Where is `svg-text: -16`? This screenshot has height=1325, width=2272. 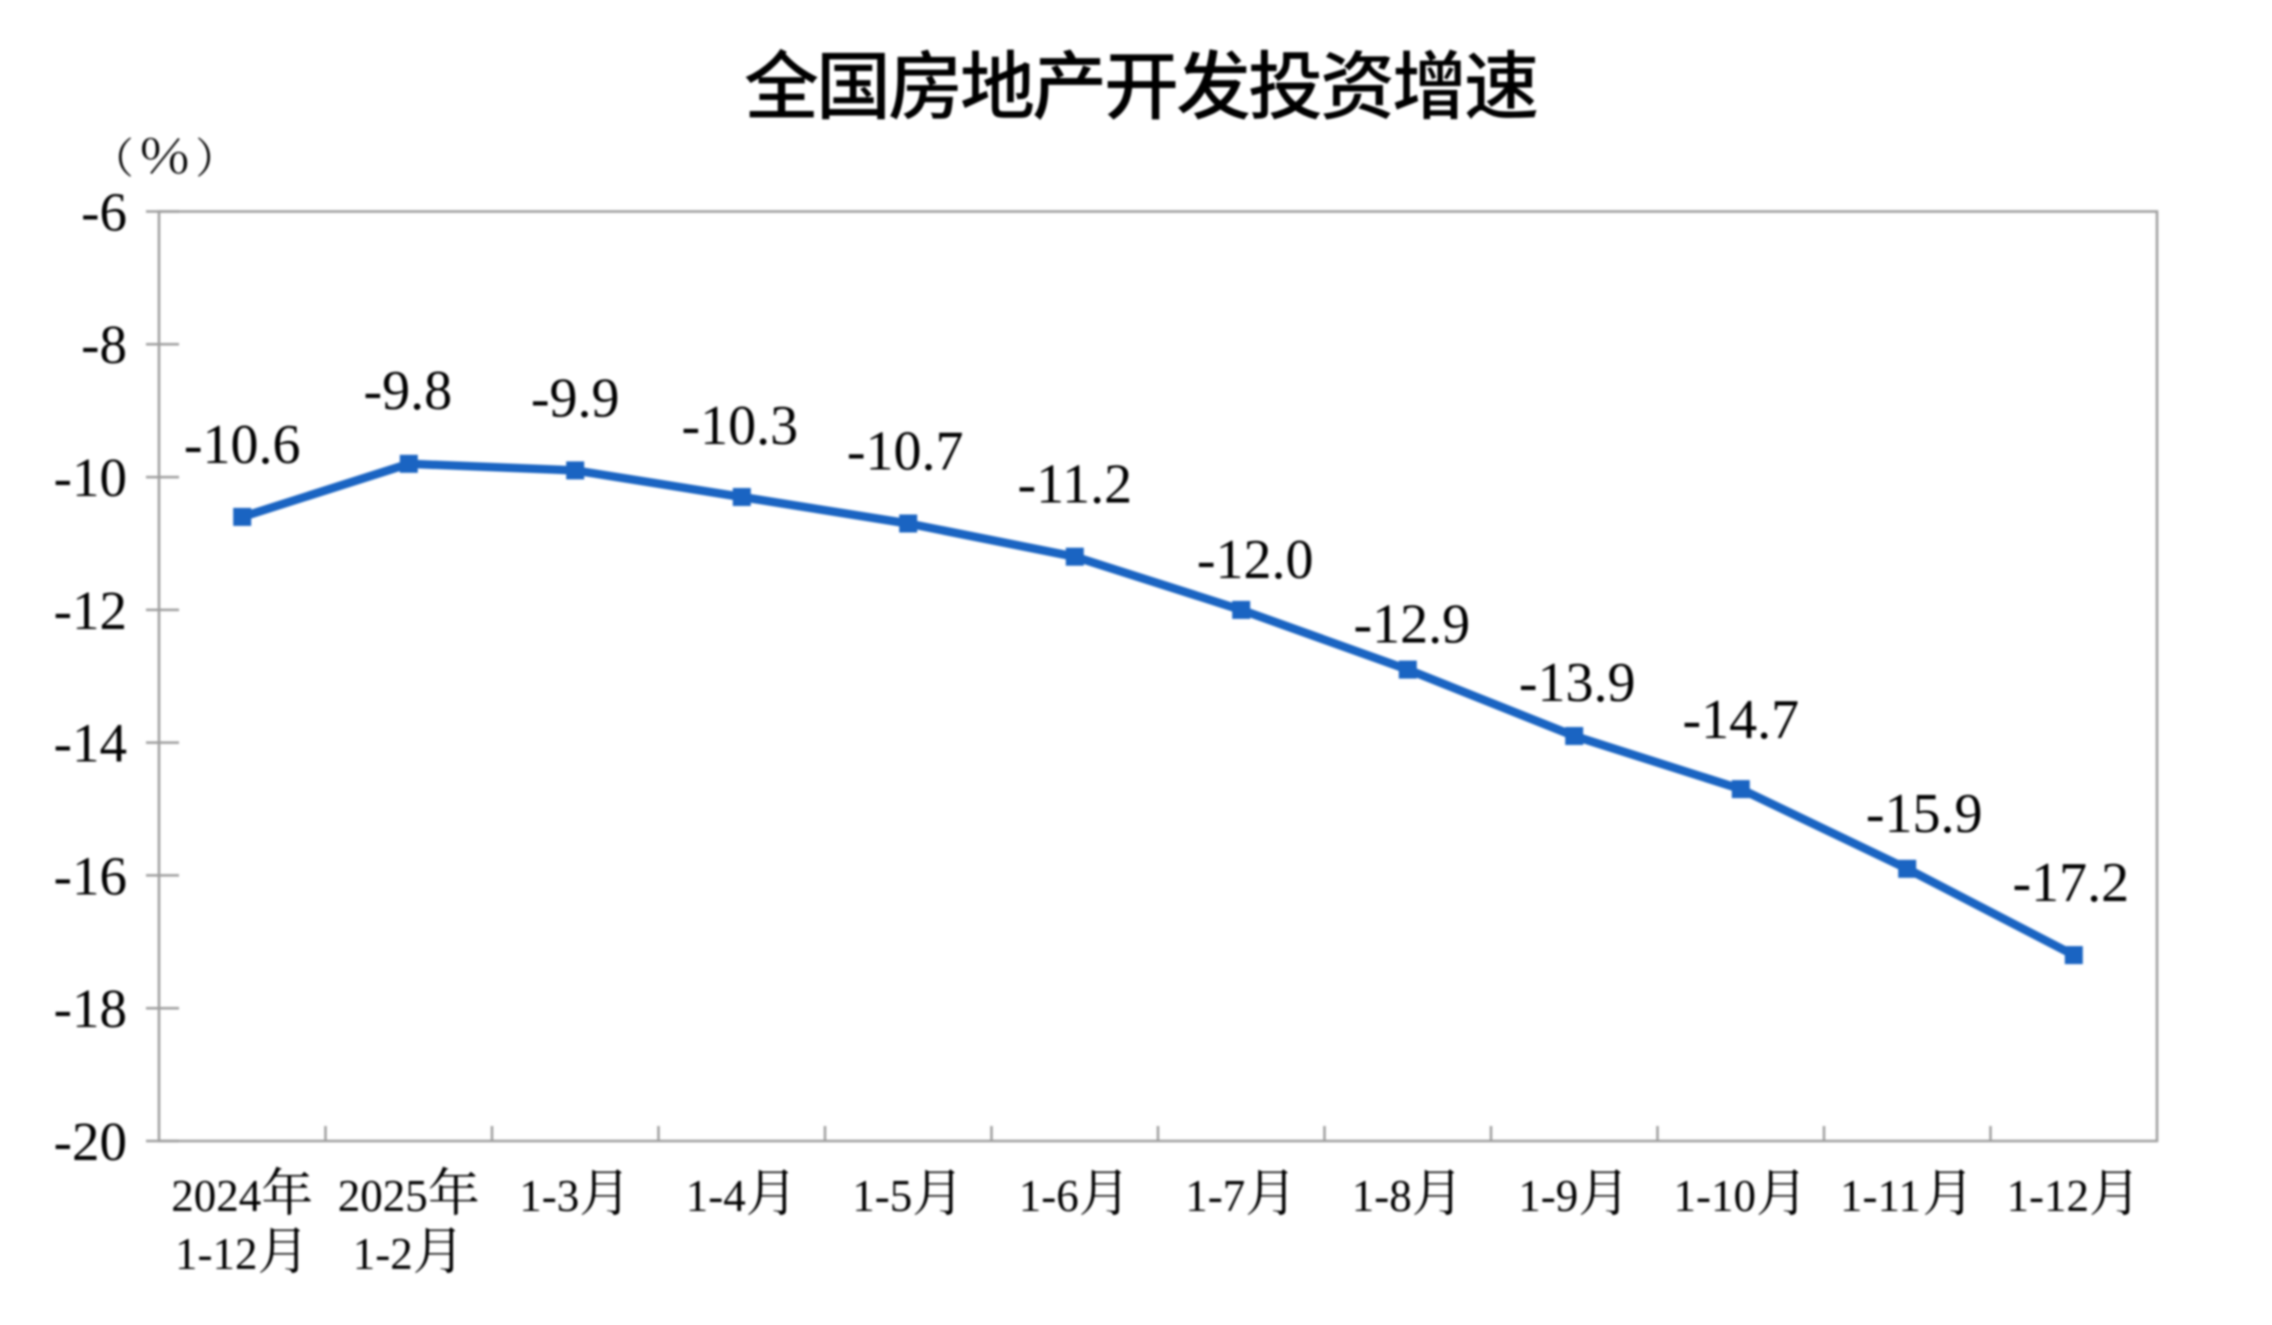 svg-text: -16 is located at coordinates (90, 875).